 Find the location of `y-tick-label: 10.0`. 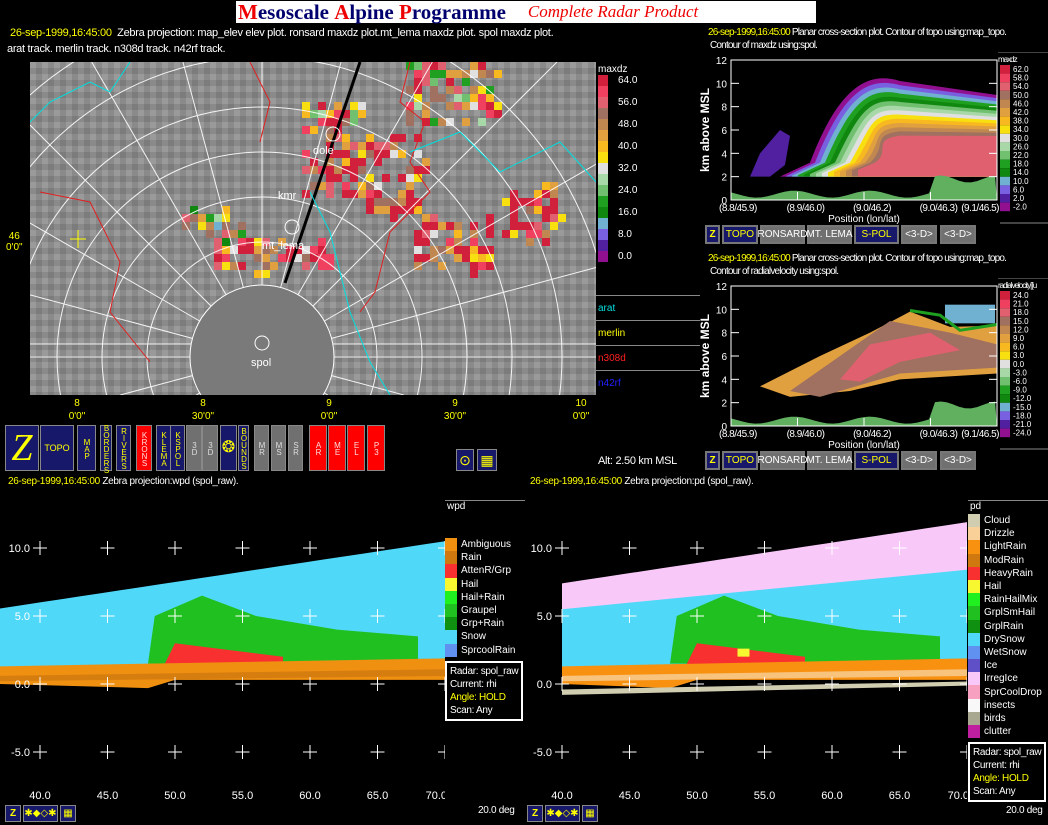

y-tick-label: 10.0 is located at coordinates (541, 549).